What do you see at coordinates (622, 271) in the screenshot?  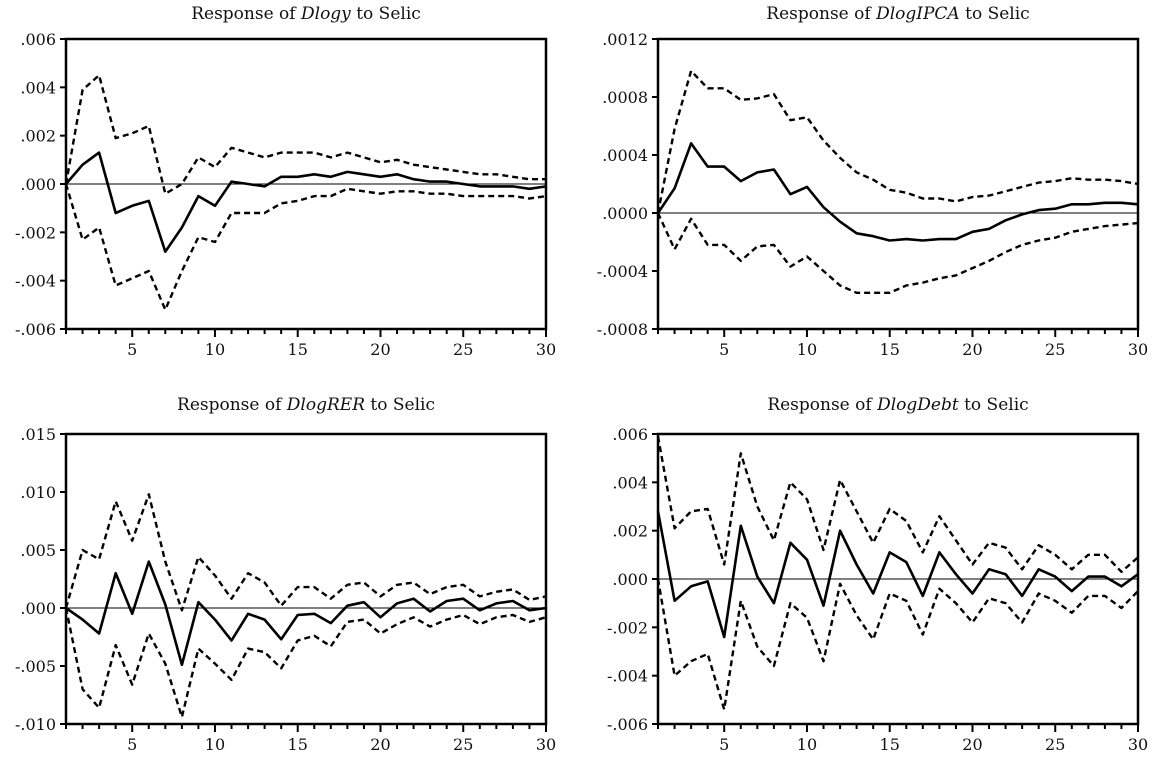 I see `y-tick-label: -.0004` at bounding box center [622, 271].